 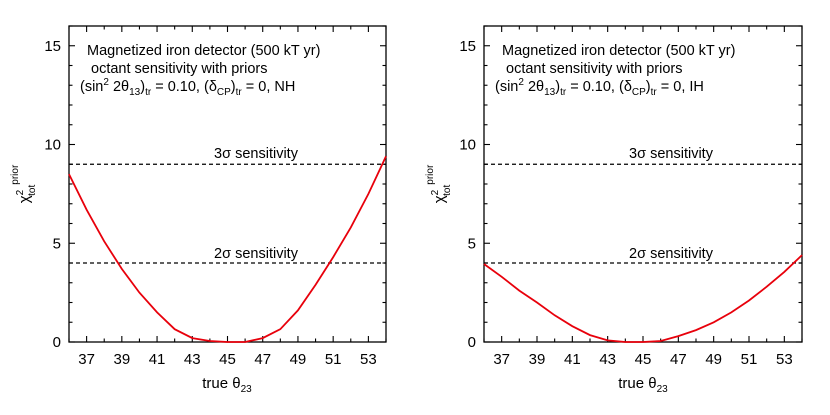 I want to click on annotation-line3: (sin2 2θ13)tr = 0.10, (δCP)tr = 0, IH, so click(x=599, y=87).